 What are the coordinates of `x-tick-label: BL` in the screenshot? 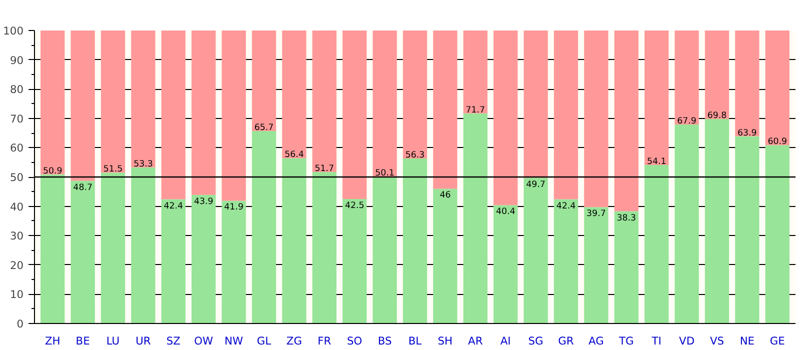 It's located at (415, 341).